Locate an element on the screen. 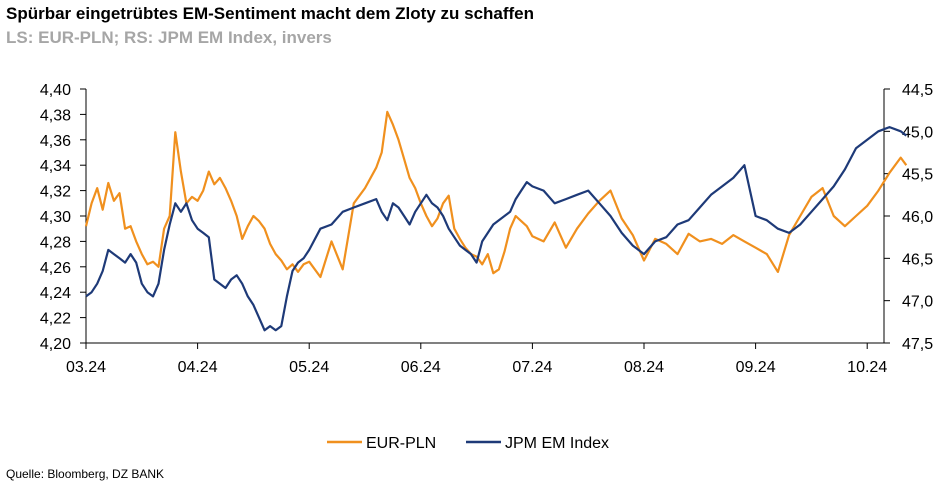 This screenshot has height=493, width=941. right-axis-tick-label: 46,0 is located at coordinates (917, 217).